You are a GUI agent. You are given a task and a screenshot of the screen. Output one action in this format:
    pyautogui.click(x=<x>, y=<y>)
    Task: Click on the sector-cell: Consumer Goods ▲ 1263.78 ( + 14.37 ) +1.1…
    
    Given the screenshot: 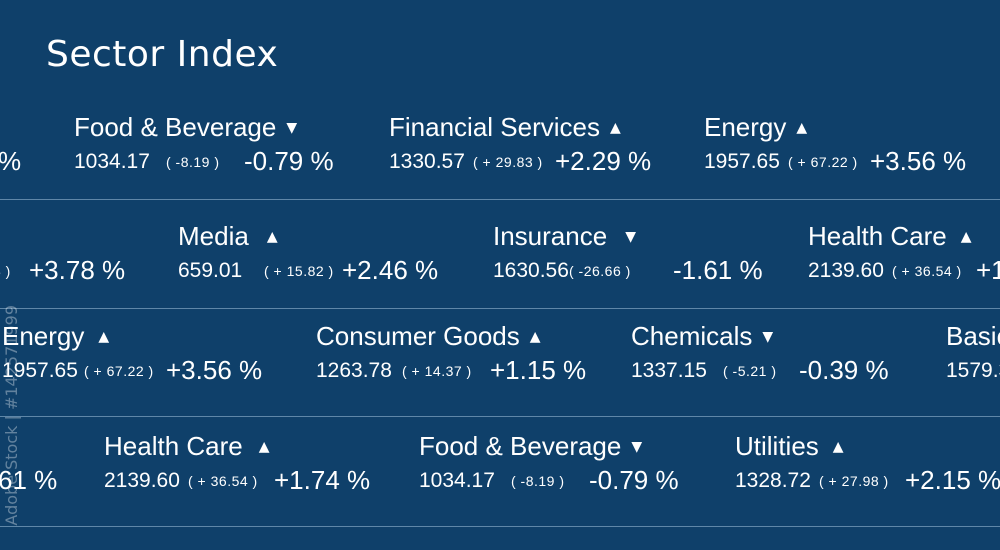 What is the action you would take?
    pyautogui.click(x=476, y=363)
    